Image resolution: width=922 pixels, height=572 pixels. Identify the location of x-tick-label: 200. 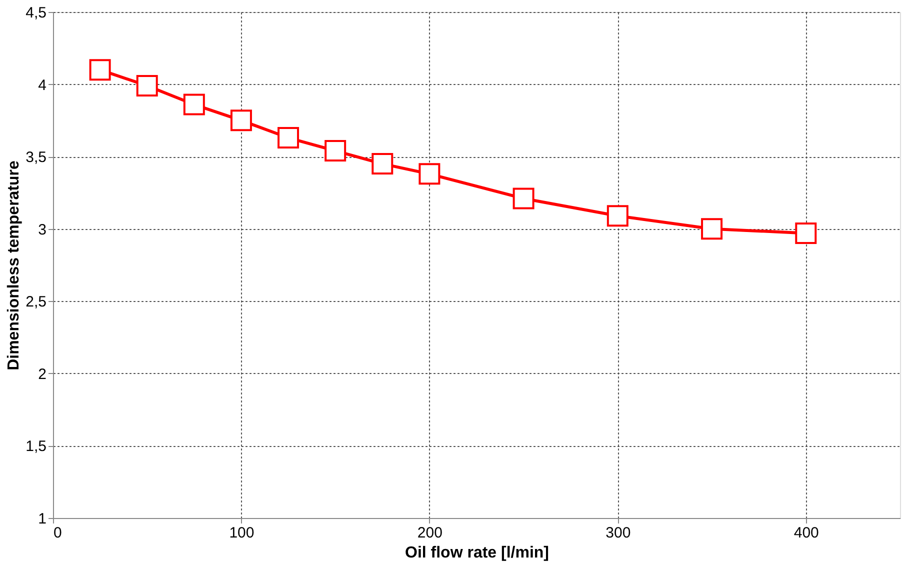
(429, 533).